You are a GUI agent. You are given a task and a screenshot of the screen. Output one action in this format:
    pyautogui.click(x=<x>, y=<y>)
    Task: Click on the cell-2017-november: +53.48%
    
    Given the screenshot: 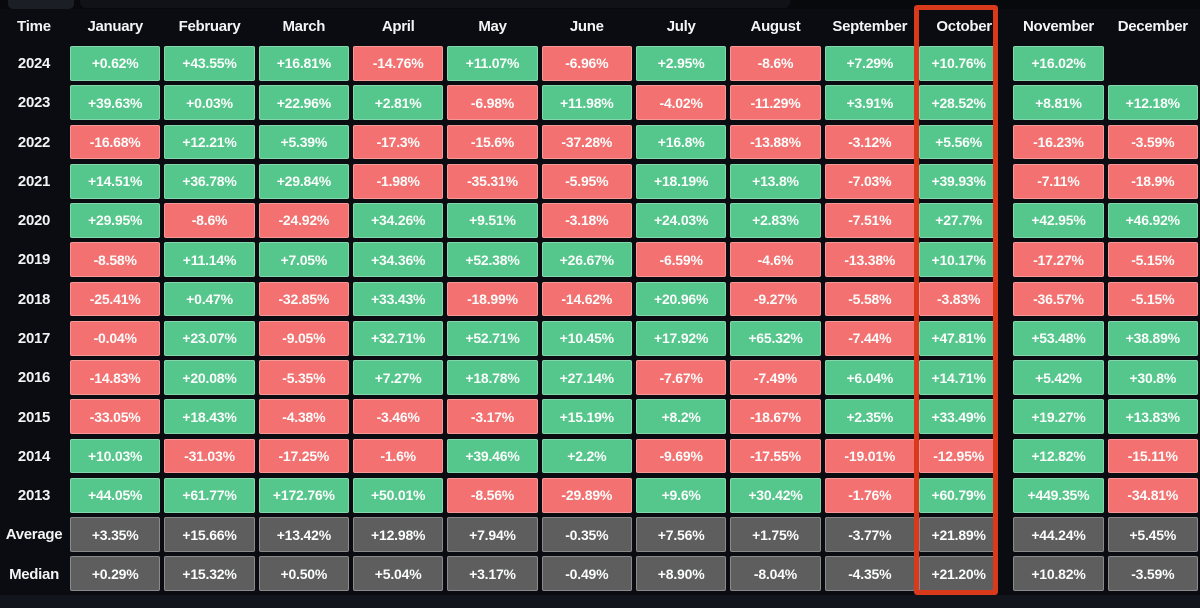 What is the action you would take?
    pyautogui.click(x=1058, y=338)
    